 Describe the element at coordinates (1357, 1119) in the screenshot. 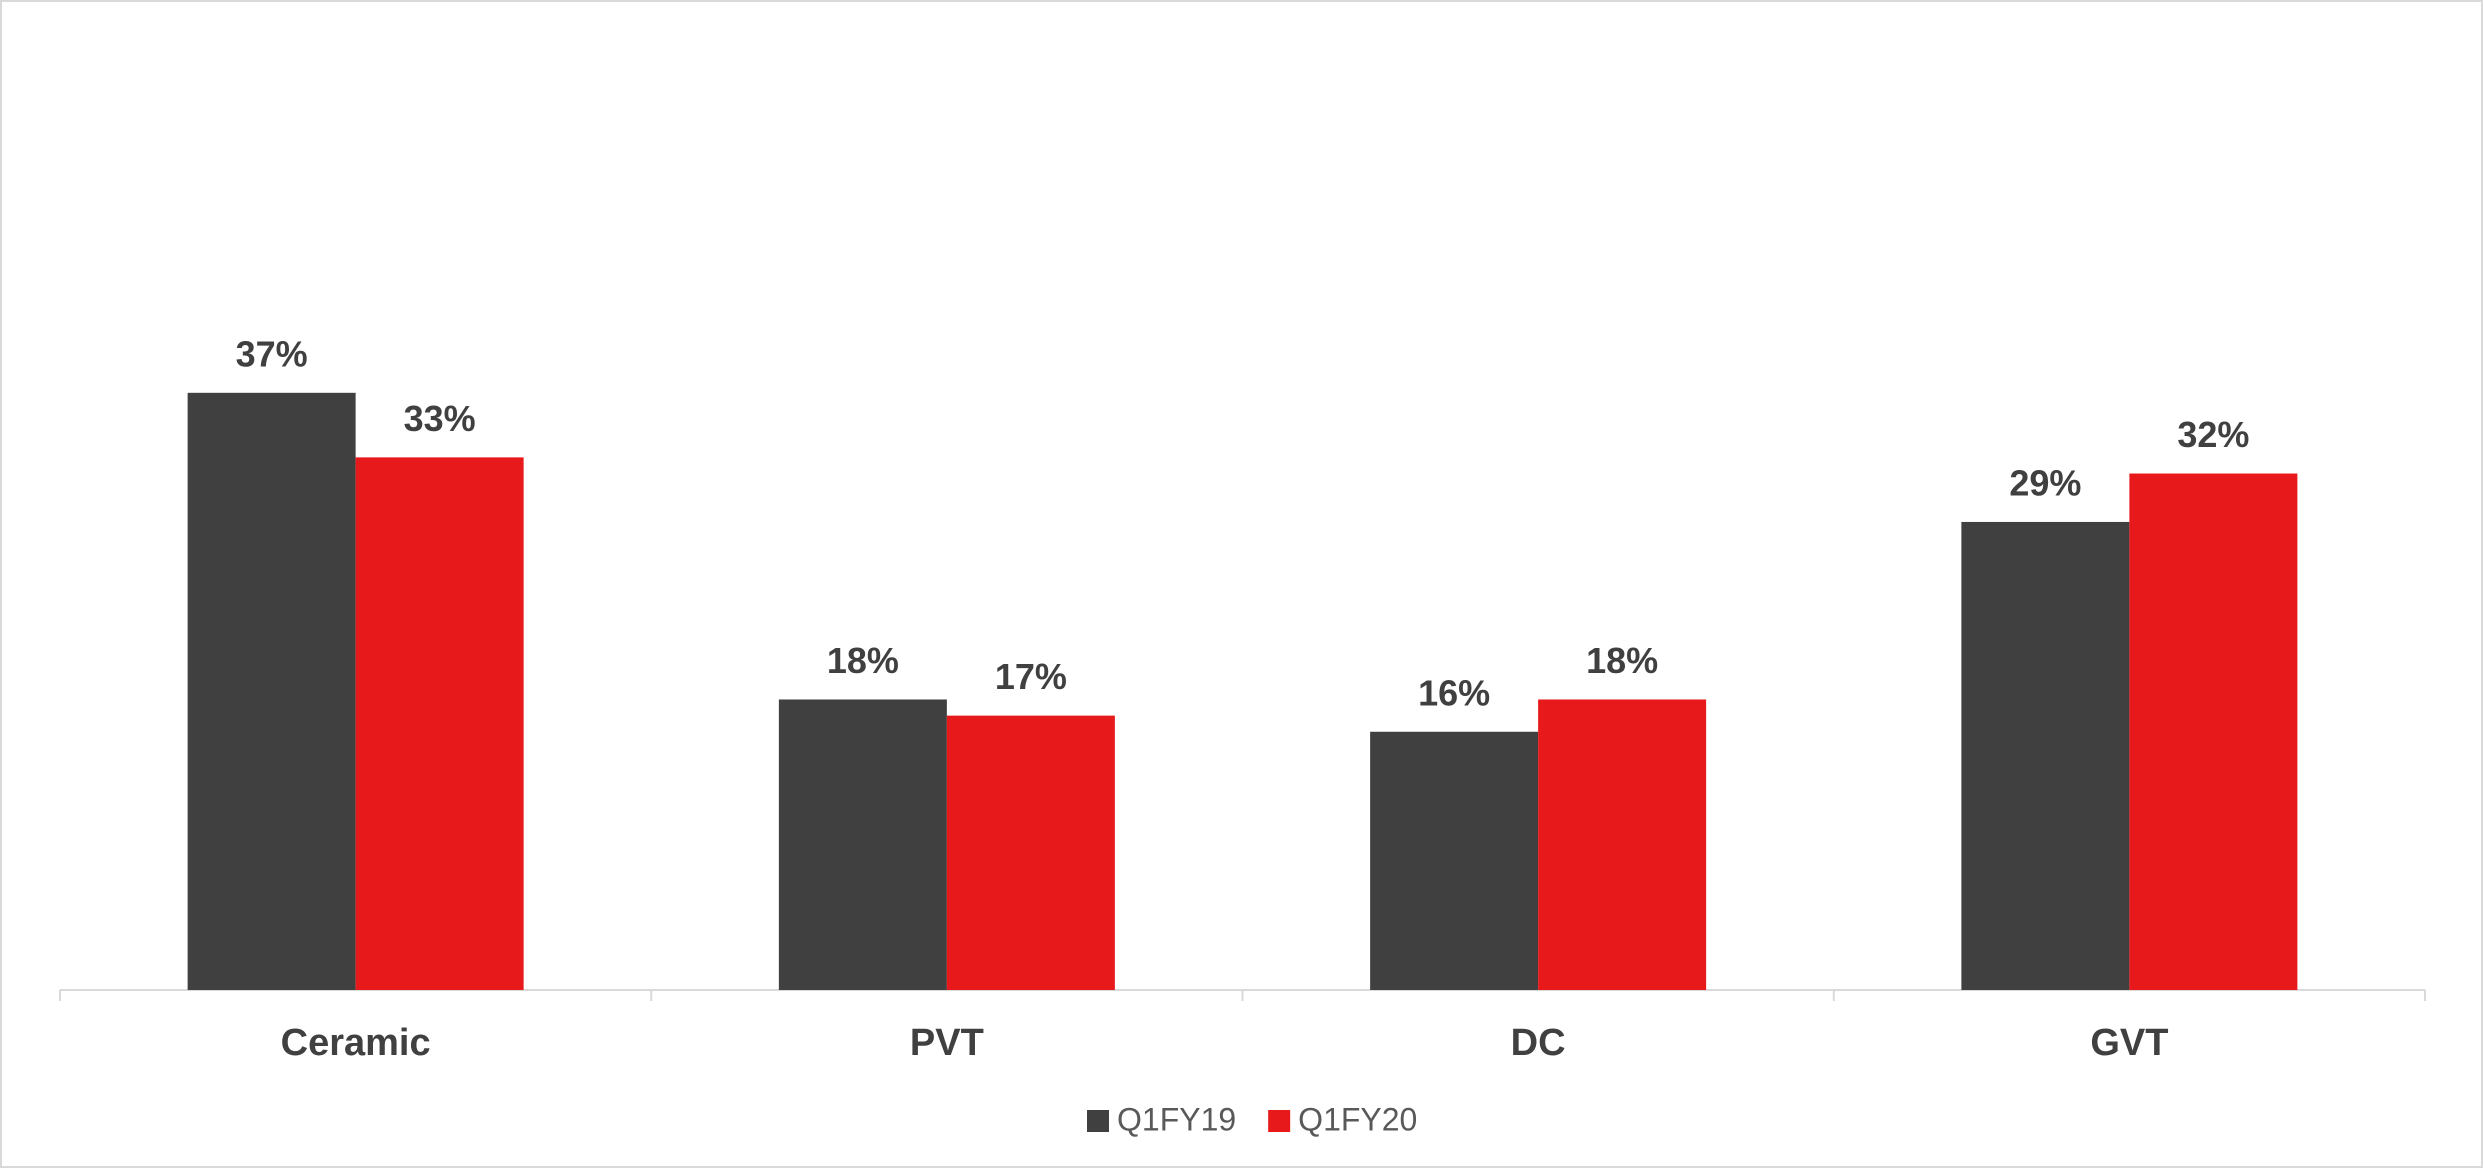

I see `legend-label: Q1FY20` at that location.